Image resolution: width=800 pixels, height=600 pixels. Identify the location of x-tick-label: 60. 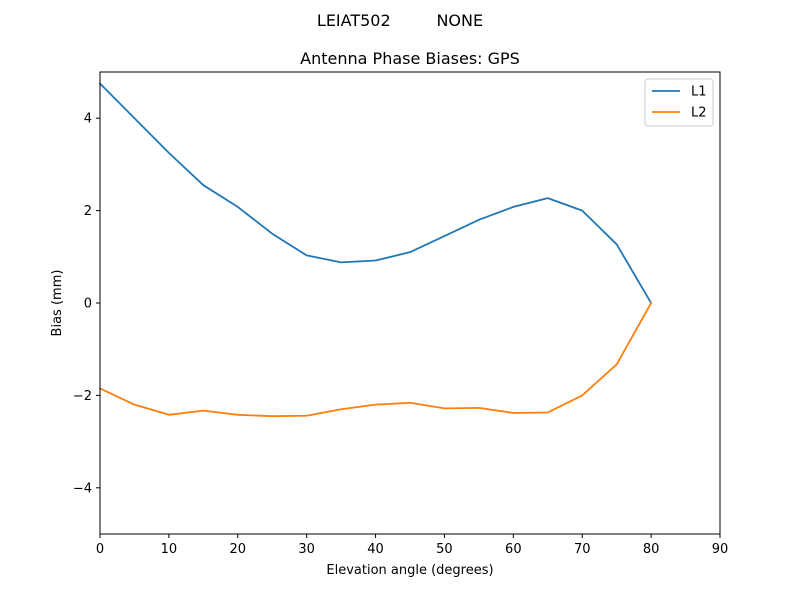
(513, 549).